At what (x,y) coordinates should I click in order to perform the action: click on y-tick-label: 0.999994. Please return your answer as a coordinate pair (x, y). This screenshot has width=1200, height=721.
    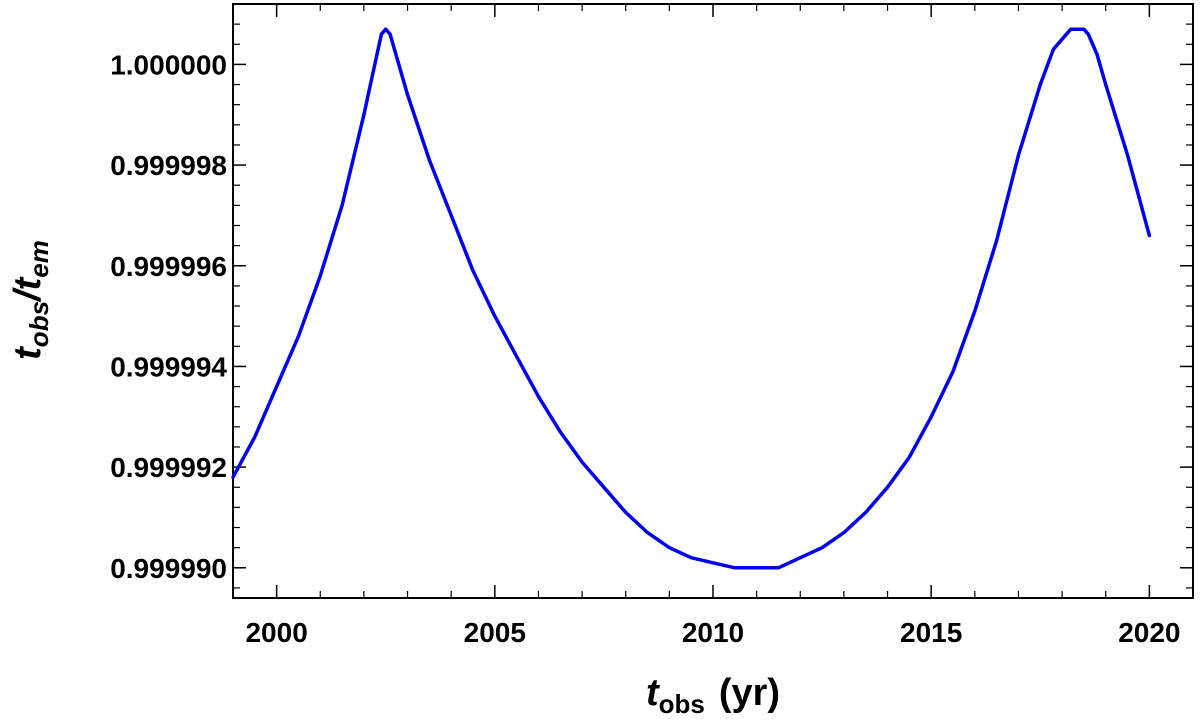
    Looking at the image, I should click on (168, 366).